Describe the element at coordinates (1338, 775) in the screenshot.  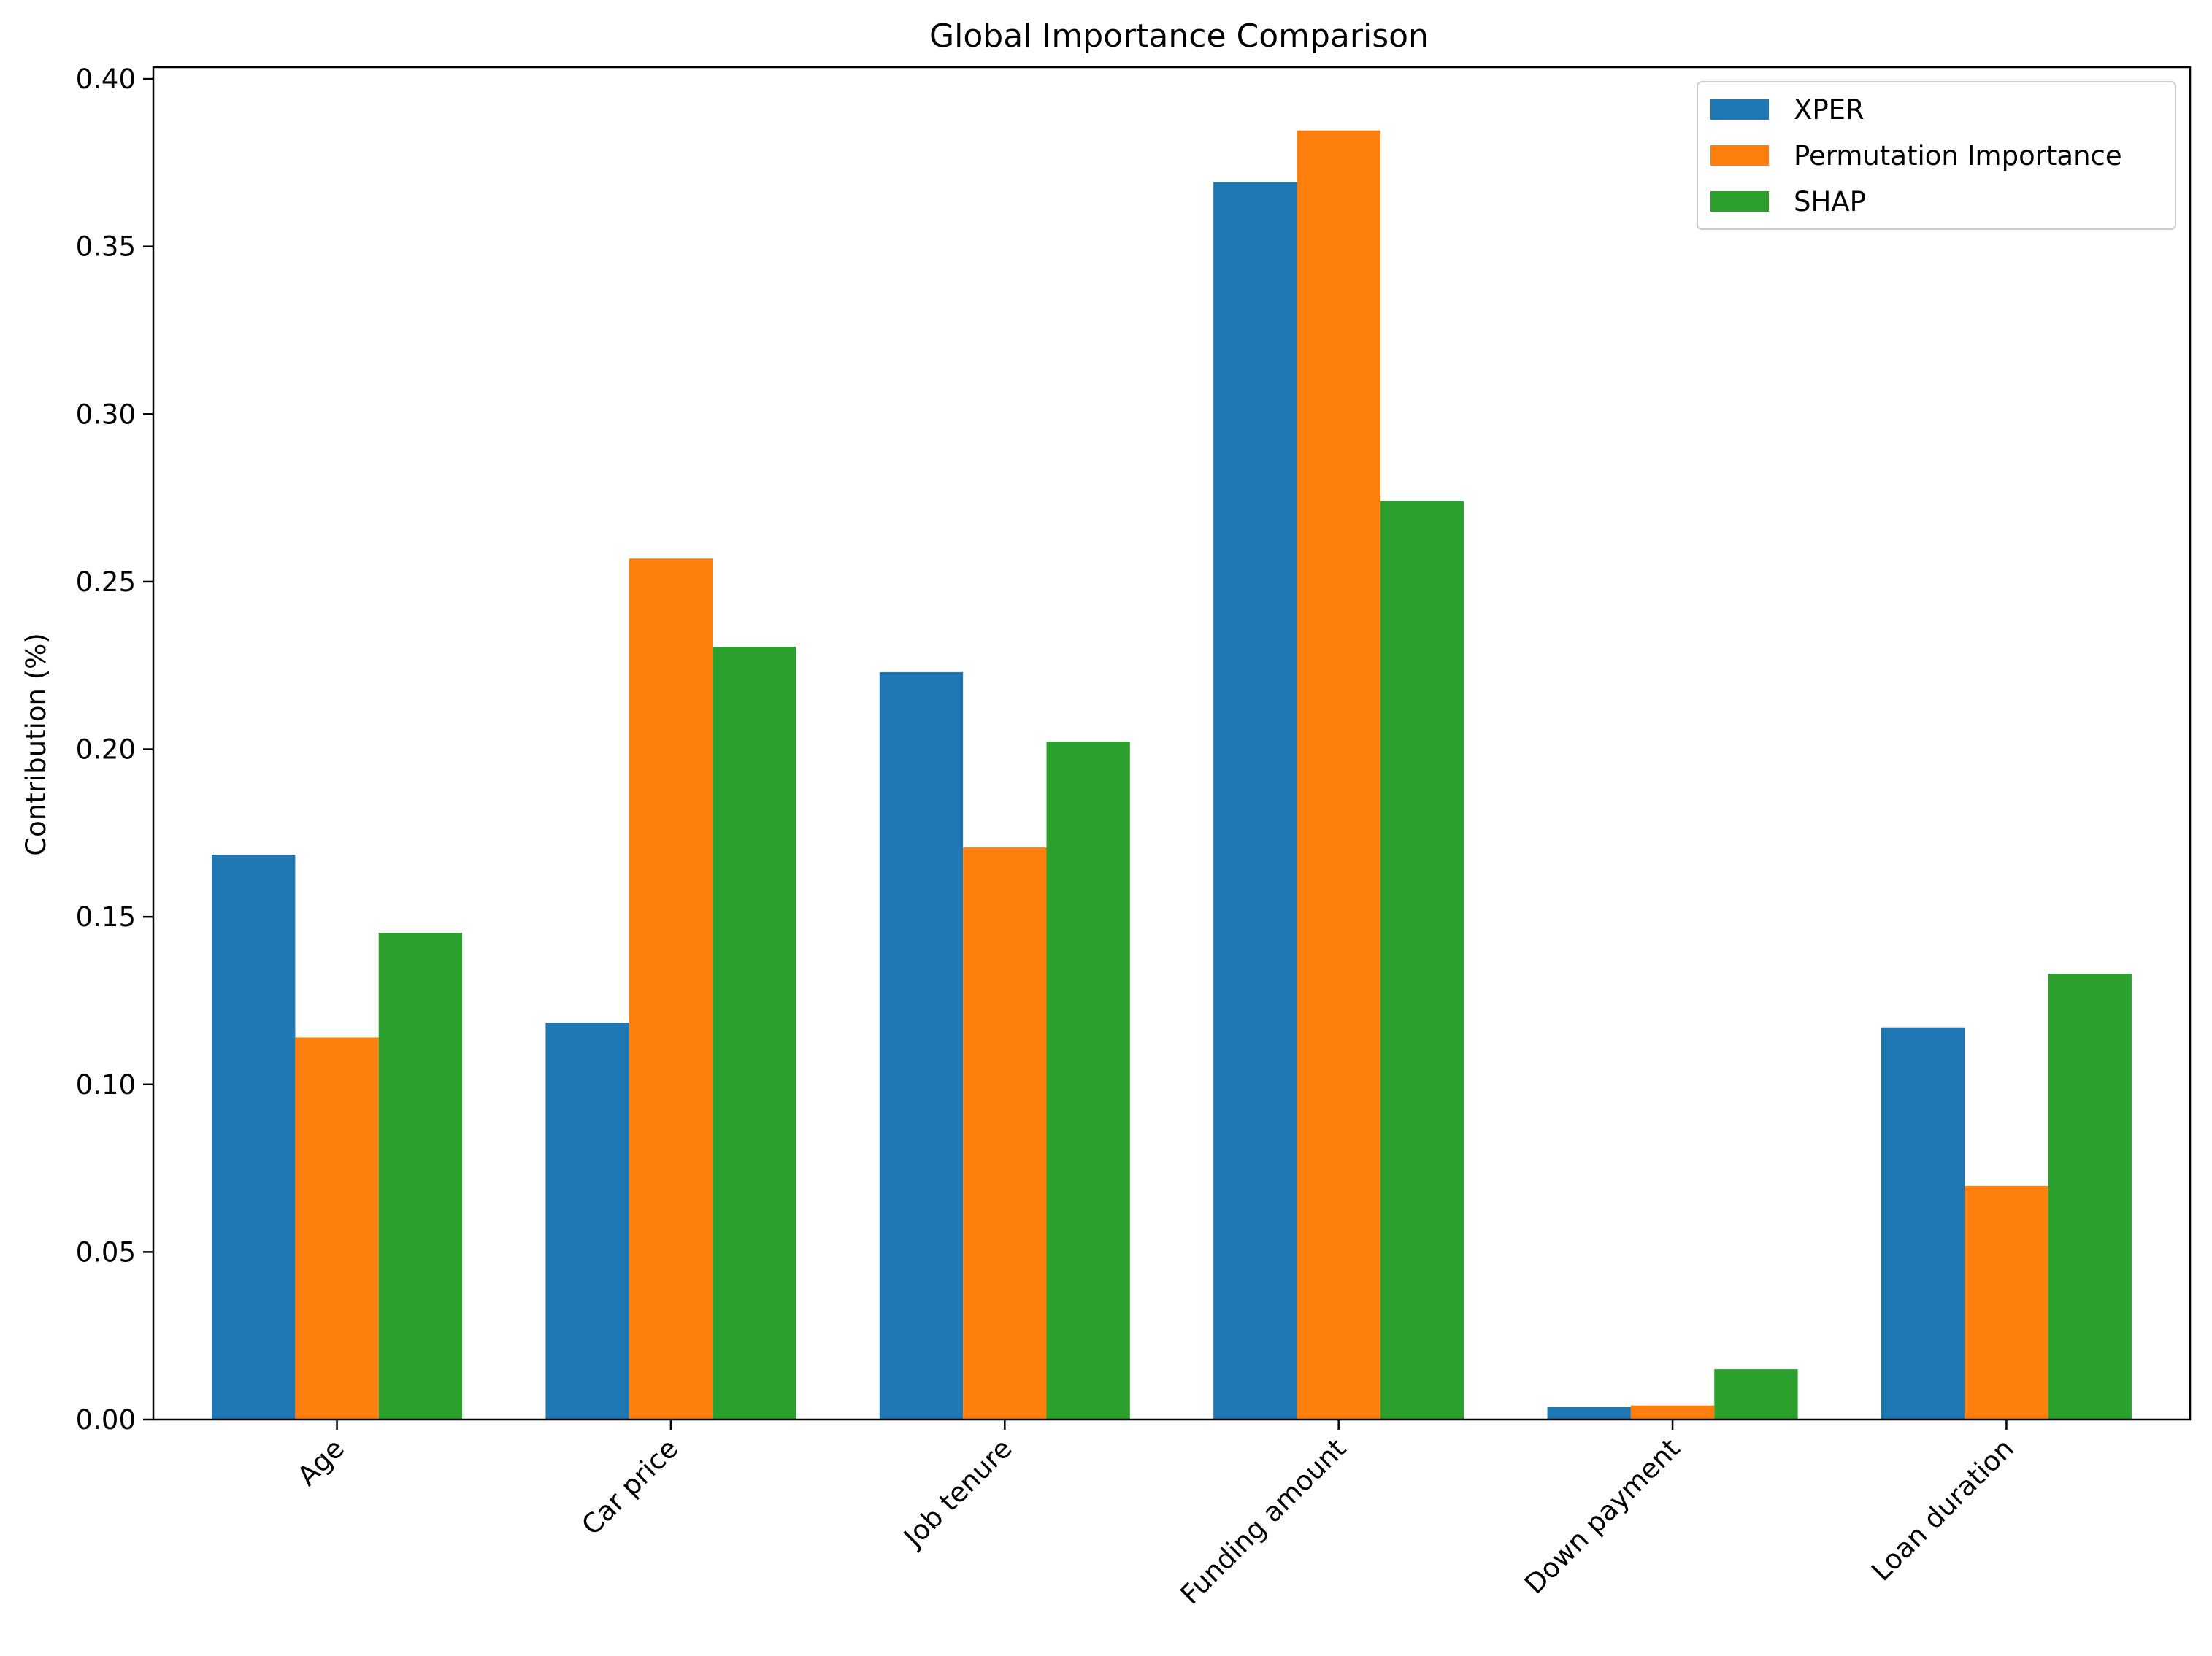
I see `bar-permutation-importance-funding-amount` at that location.